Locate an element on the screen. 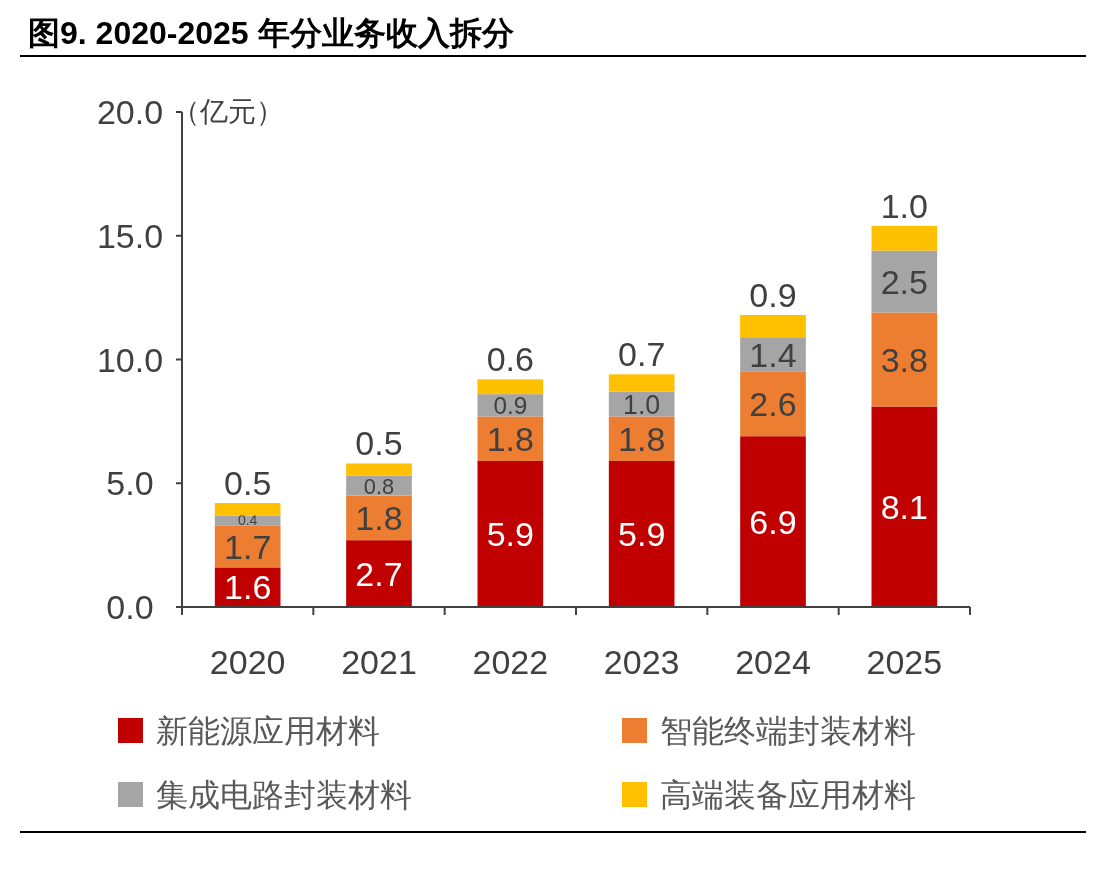 The height and width of the screenshot is (890, 1104). legend-label: 新能源应用材料 is located at coordinates (268, 731).